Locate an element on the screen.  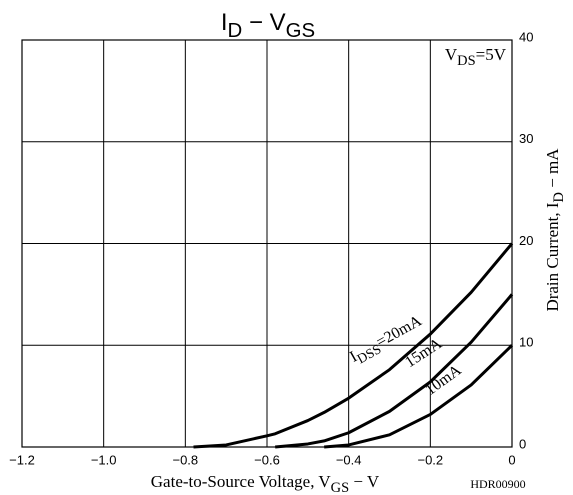
x-axis-label-part: GS is located at coordinates (340, 487).